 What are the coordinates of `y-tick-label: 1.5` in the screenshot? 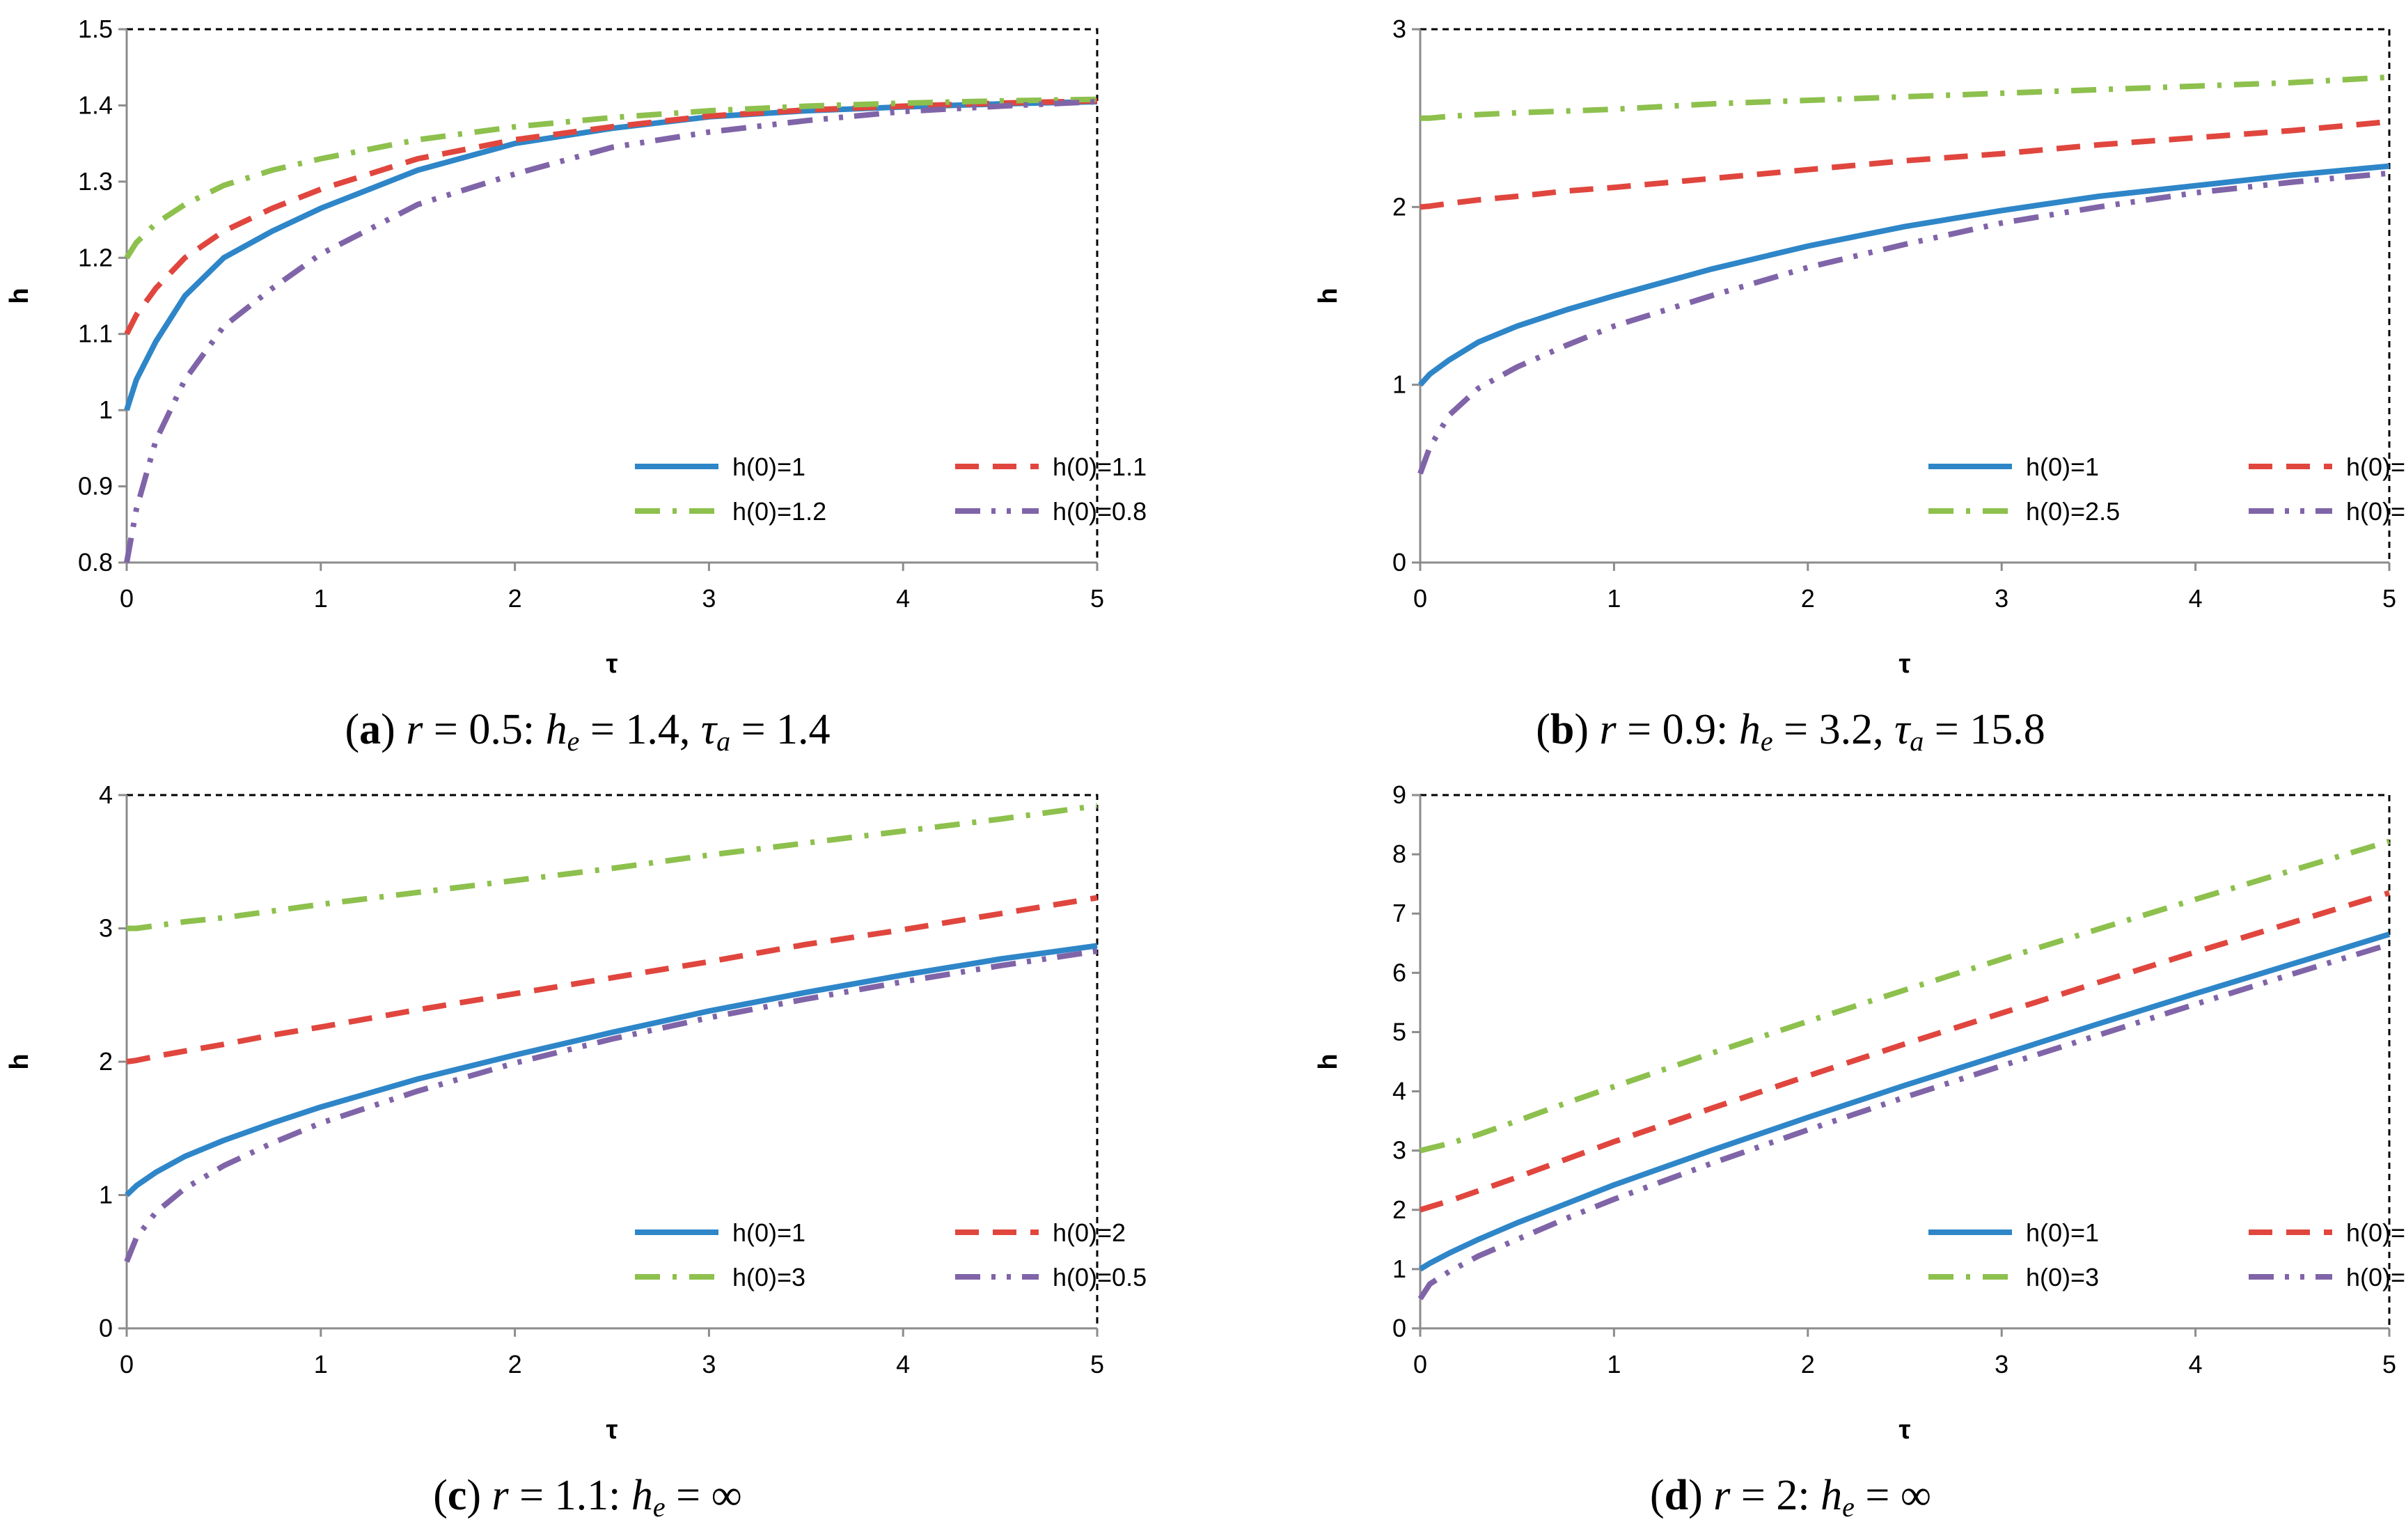 It's located at (96, 29).